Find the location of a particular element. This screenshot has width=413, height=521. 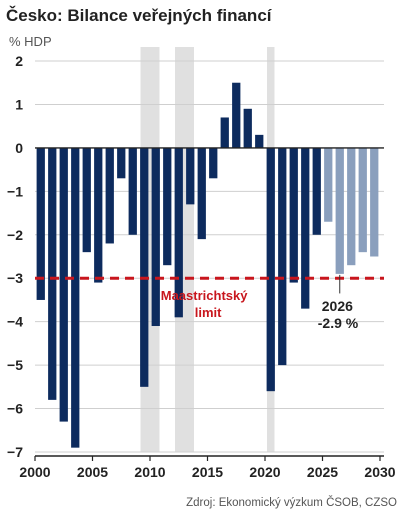

annotations: Maastrichtský limit 2026-2.9 % is located at coordinates (260, 302).